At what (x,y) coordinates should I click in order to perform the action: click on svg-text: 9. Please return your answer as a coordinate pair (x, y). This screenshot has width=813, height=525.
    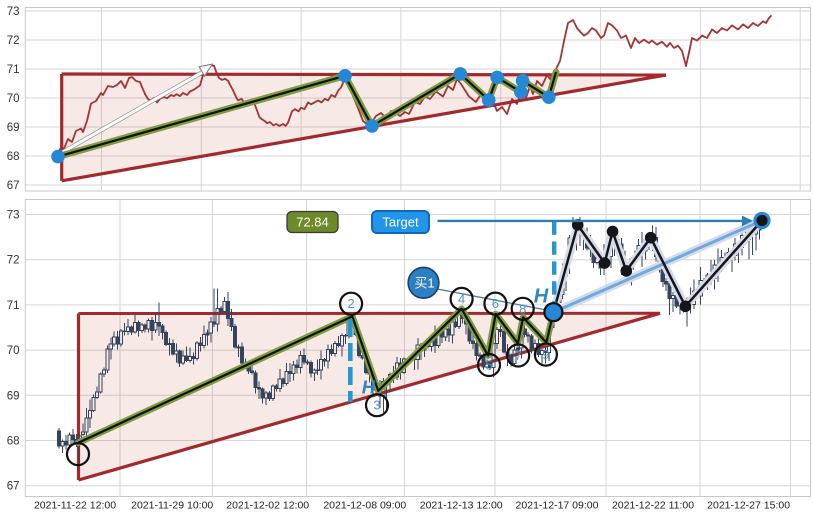
    Looking at the image, I should click on (545, 354).